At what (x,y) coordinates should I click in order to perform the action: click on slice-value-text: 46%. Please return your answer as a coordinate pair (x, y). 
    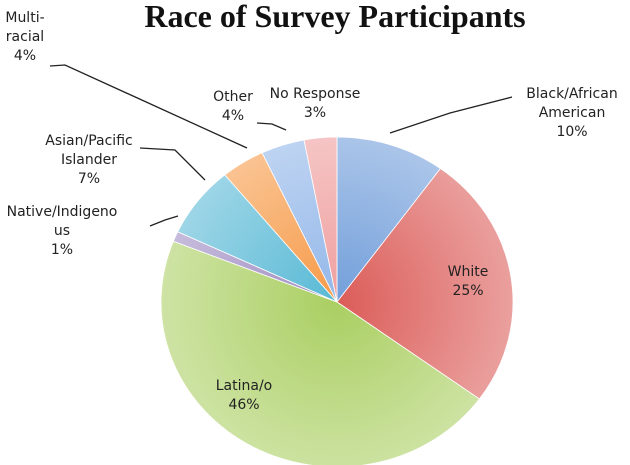
    Looking at the image, I should click on (243, 405).